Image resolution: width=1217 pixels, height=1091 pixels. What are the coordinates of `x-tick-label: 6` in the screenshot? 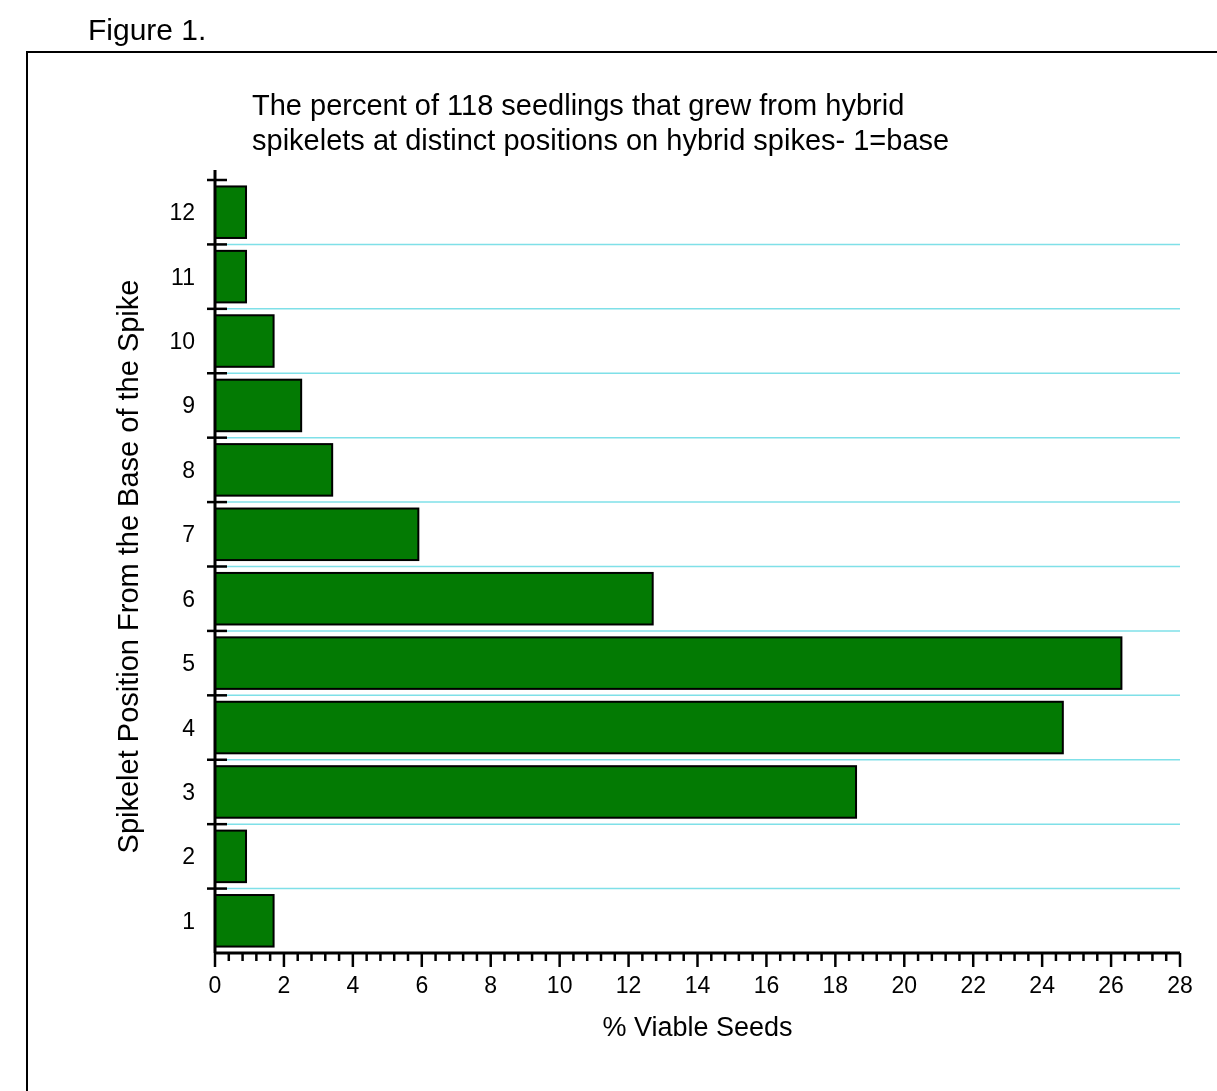 It's located at (422, 985).